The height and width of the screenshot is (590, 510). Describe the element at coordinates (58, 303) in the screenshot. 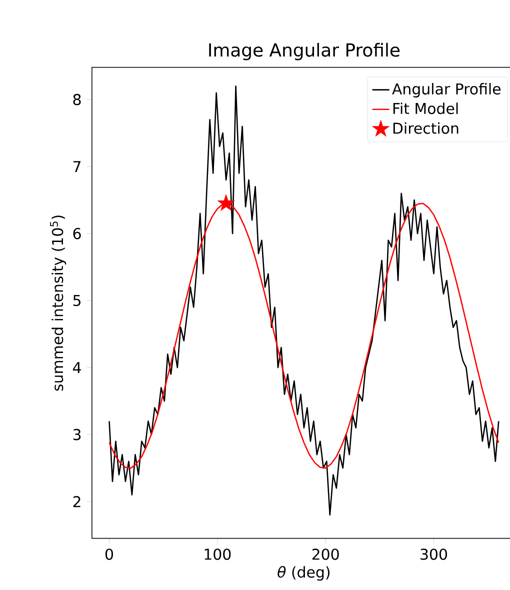

I see `y-axis-title: summed intensity (10$^{5}$)` at that location.